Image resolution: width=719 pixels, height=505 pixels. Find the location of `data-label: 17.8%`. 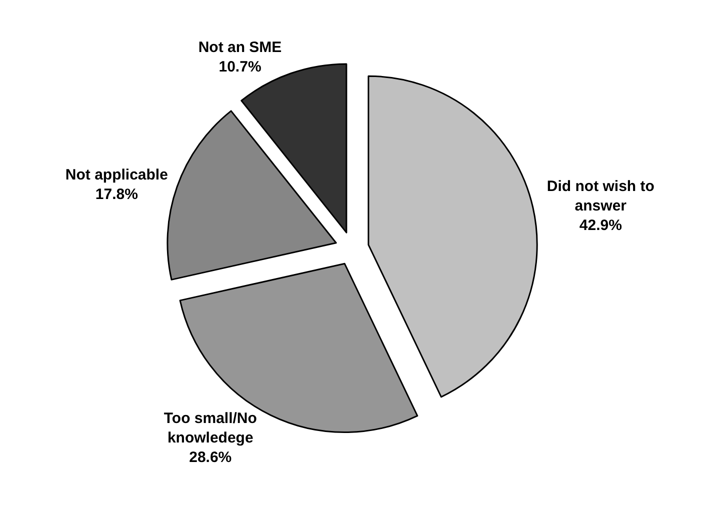

data-label: 17.8% is located at coordinates (116, 194).